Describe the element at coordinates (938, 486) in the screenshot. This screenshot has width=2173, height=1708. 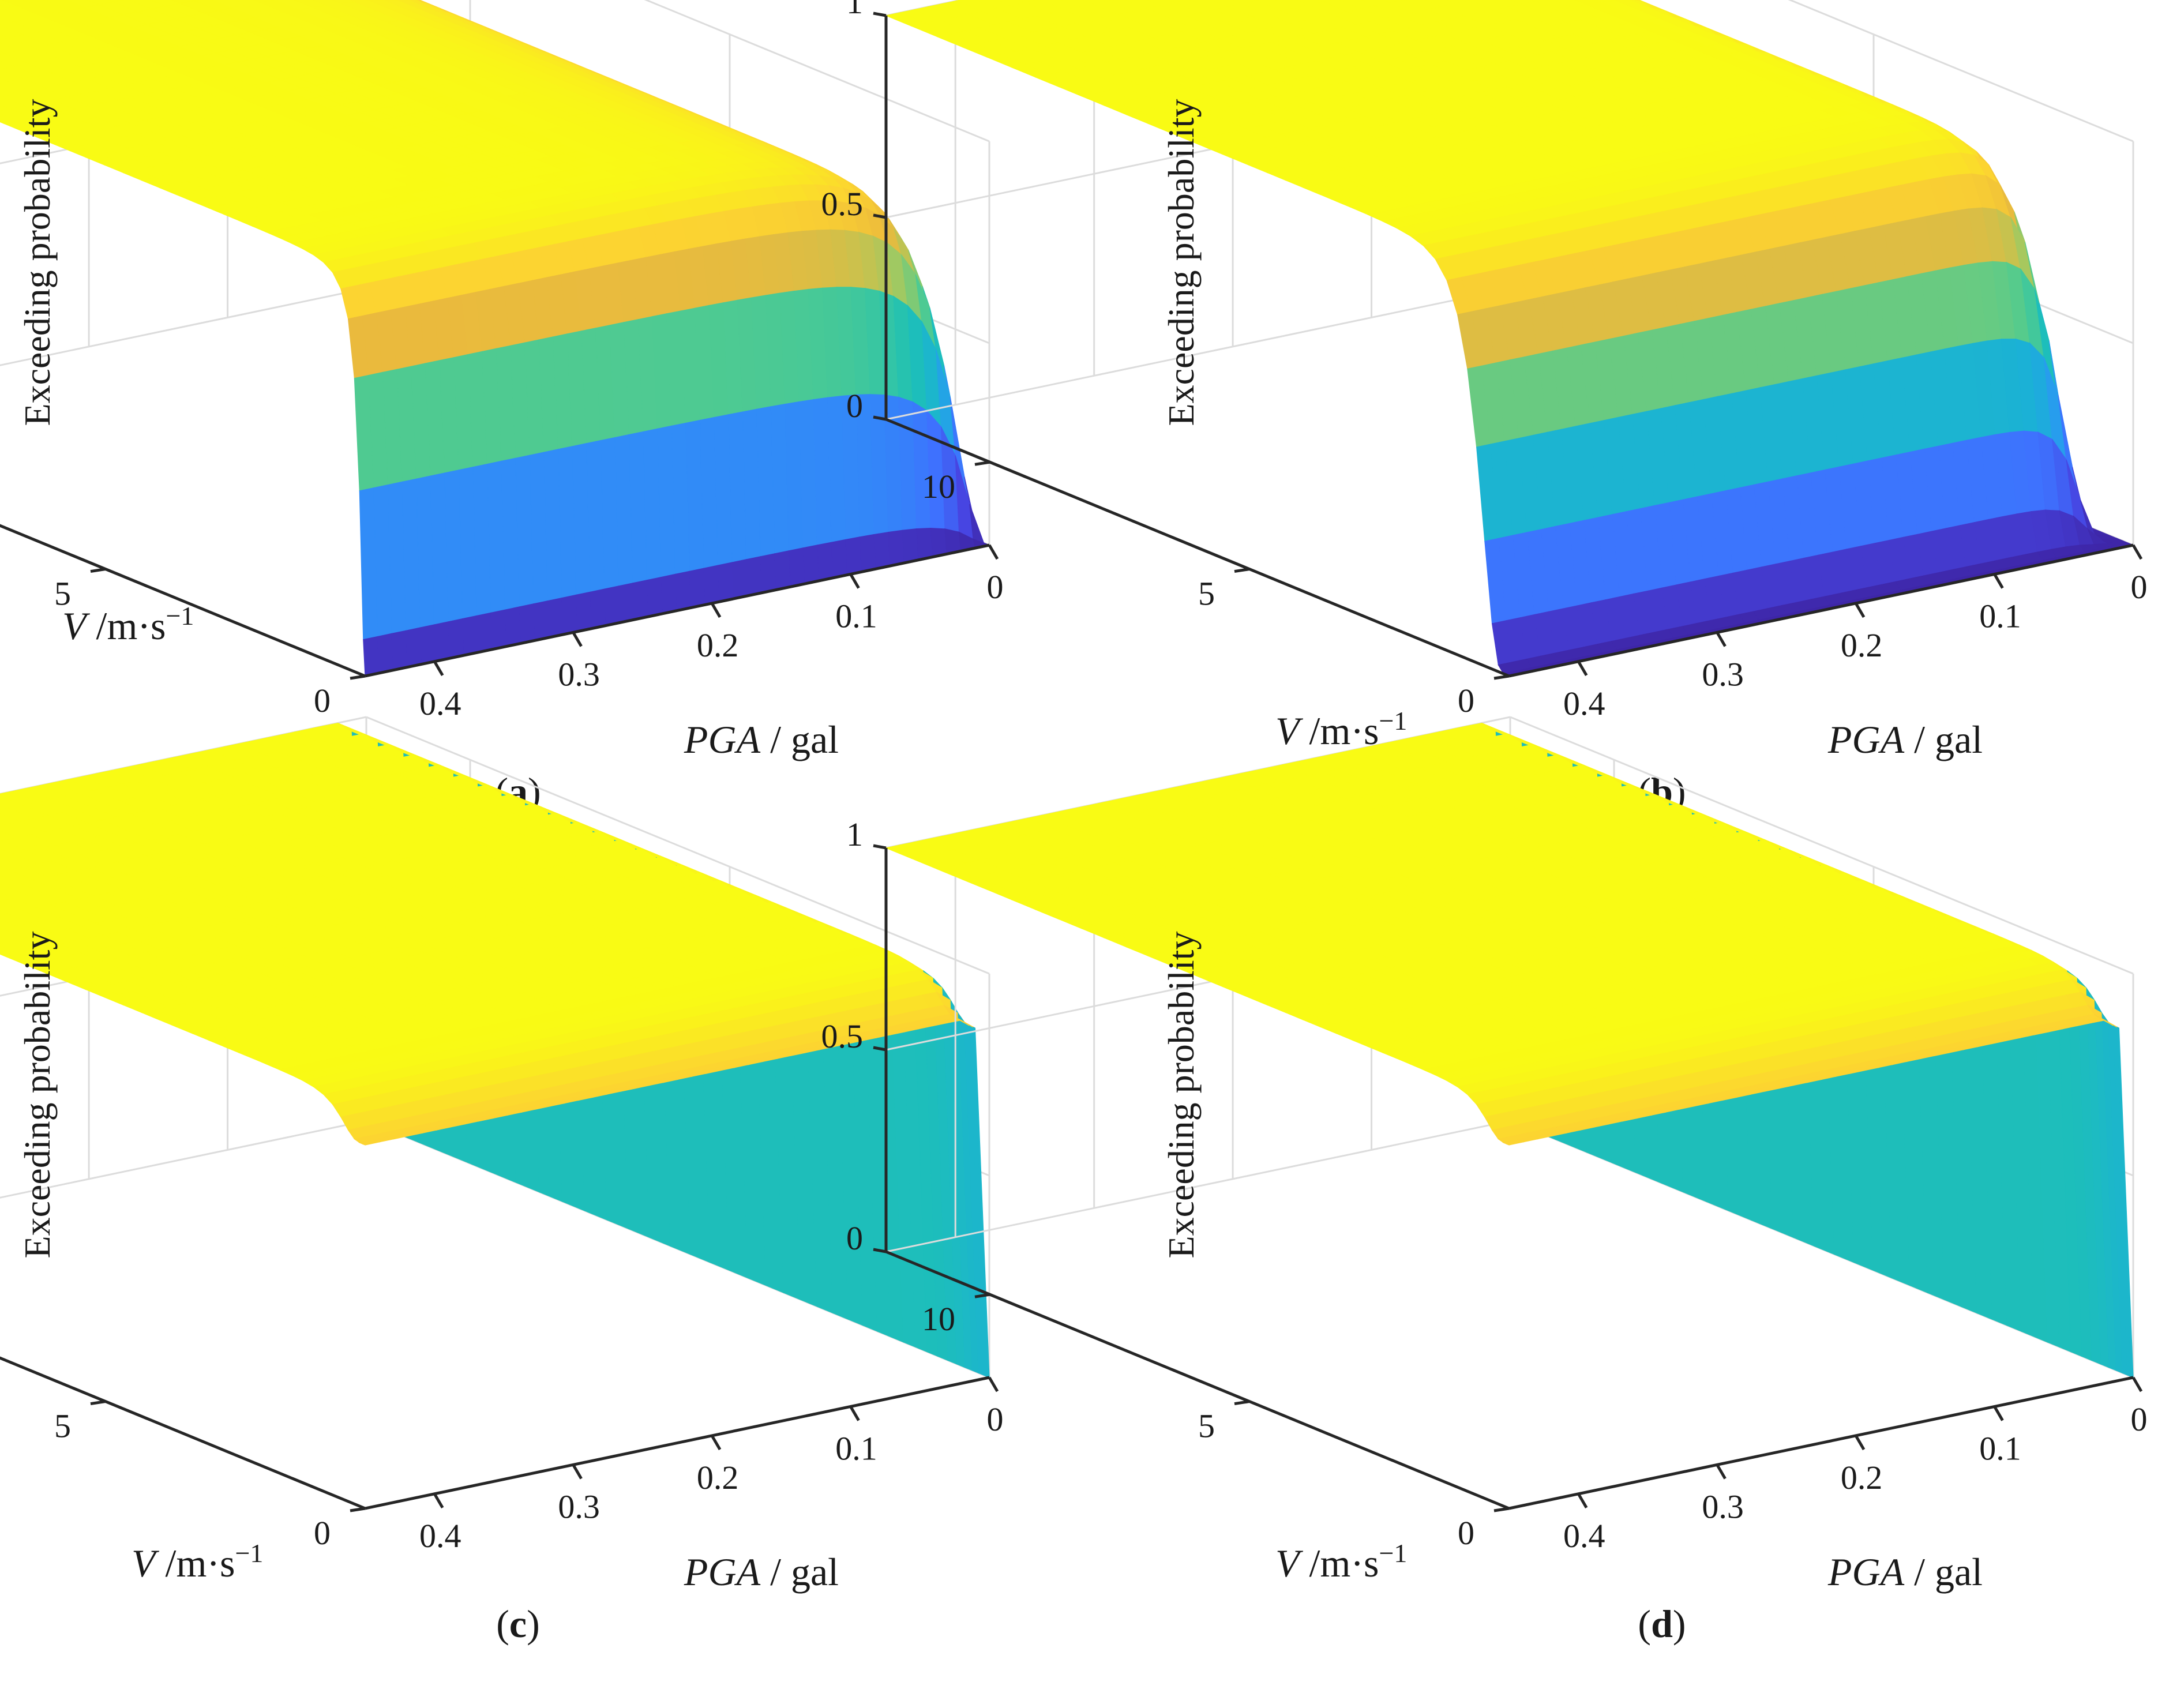
I see `y-tick-label: 10` at that location.